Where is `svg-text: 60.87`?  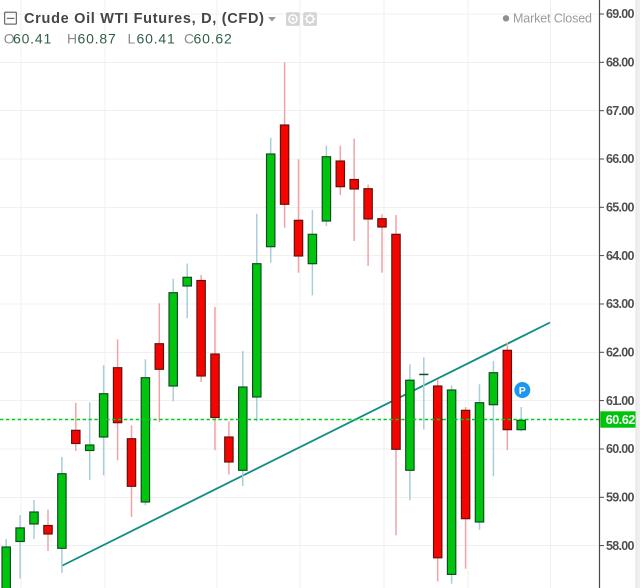 svg-text: 60.87 is located at coordinates (97, 39).